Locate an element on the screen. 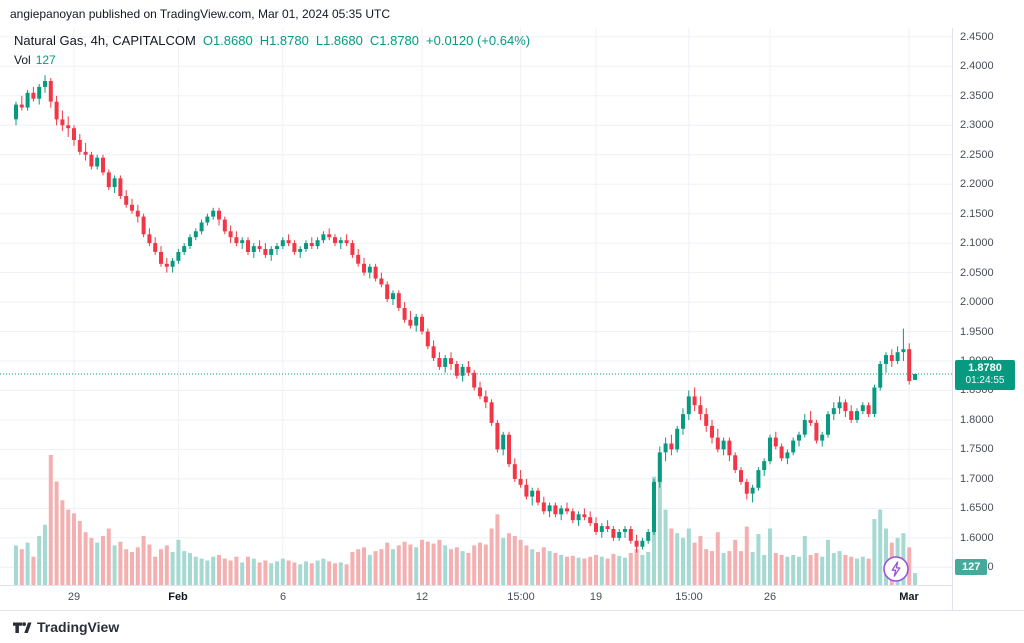 The height and width of the screenshot is (643, 1024). current-price-badge: 1.8780 01:24:55 is located at coordinates (985, 375).